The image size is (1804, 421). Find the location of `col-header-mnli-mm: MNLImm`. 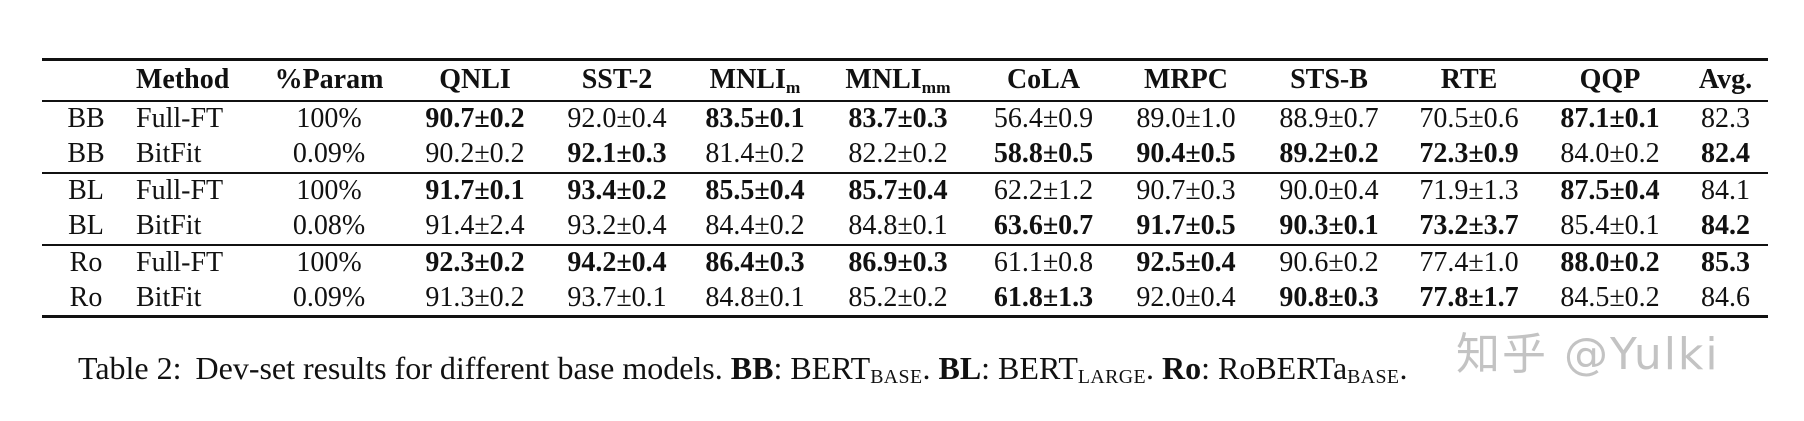

col-header-mnli-mm: MNLImm is located at coordinates (898, 80).